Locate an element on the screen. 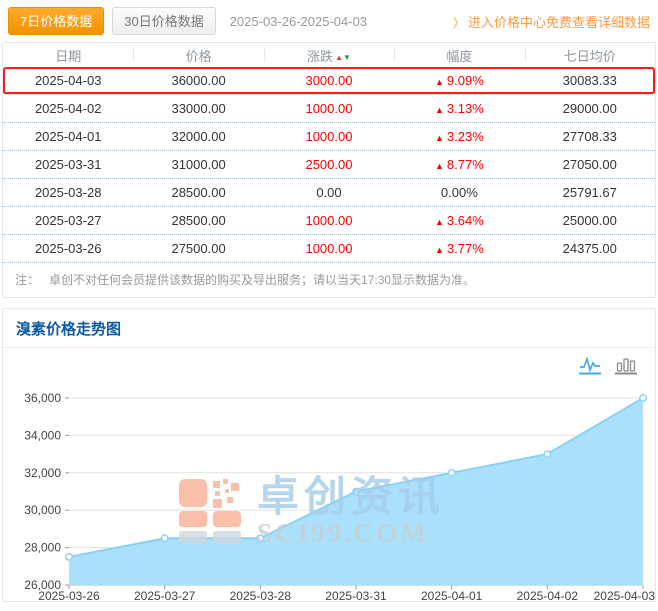  cell-range-pct: ▲ 9.09% is located at coordinates (459, 80).